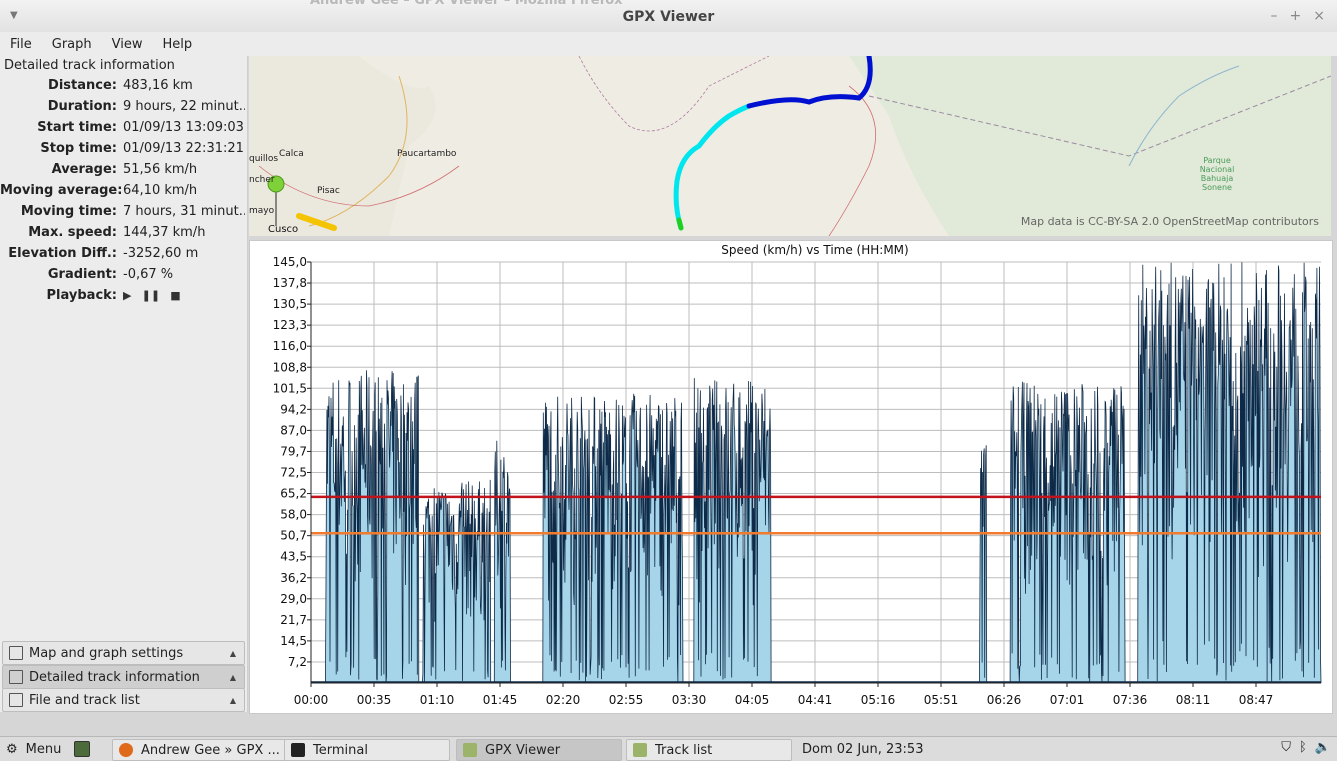 This screenshot has height=761, width=1337. I want to click on track-list-icon, so click(640, 750).